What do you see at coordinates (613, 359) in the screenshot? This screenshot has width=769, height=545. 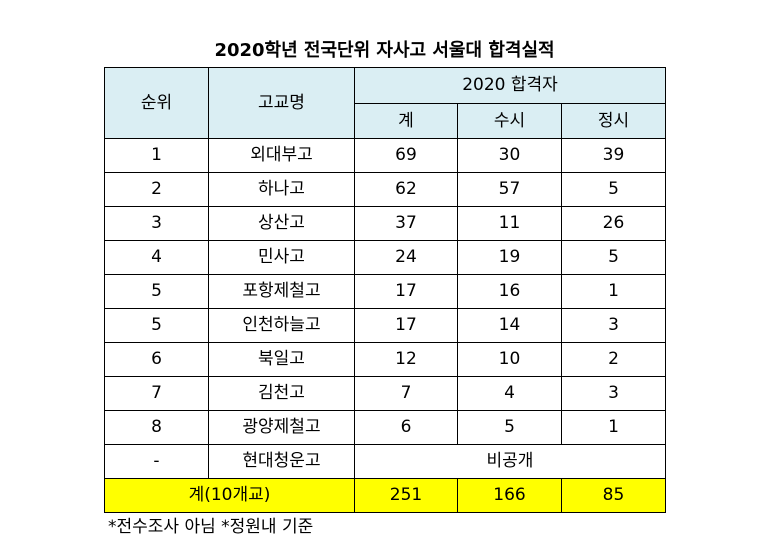 I see `jeongsi-cell: 2` at bounding box center [613, 359].